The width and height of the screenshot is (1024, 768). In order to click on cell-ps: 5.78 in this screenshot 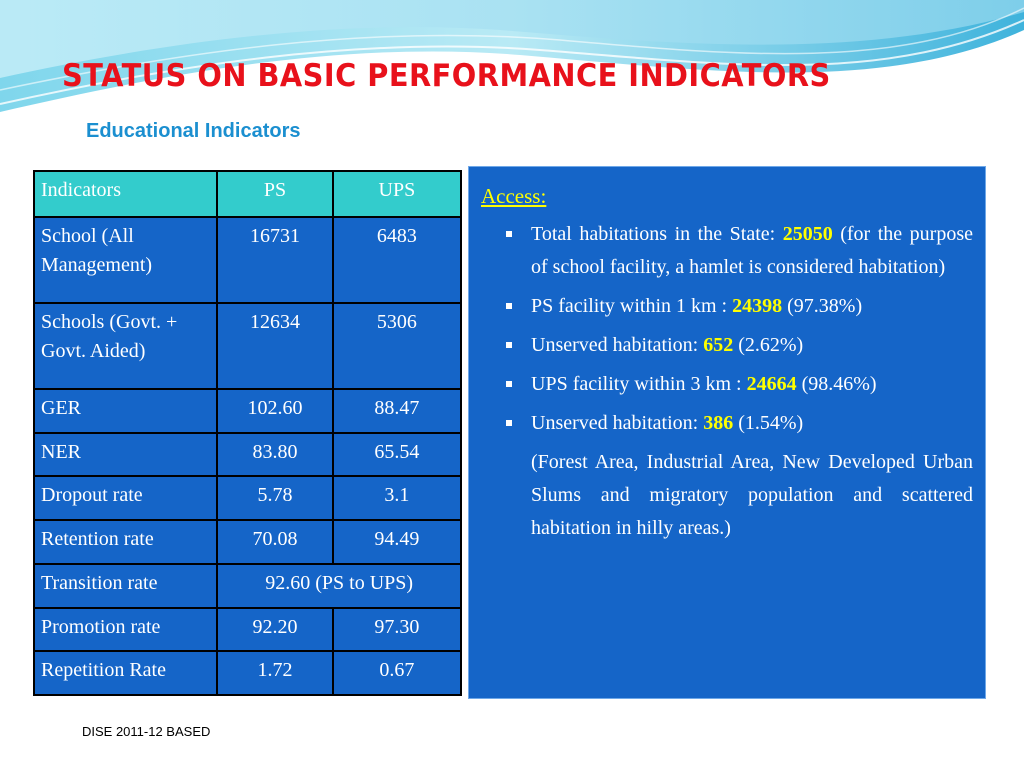, I will do `click(275, 498)`.